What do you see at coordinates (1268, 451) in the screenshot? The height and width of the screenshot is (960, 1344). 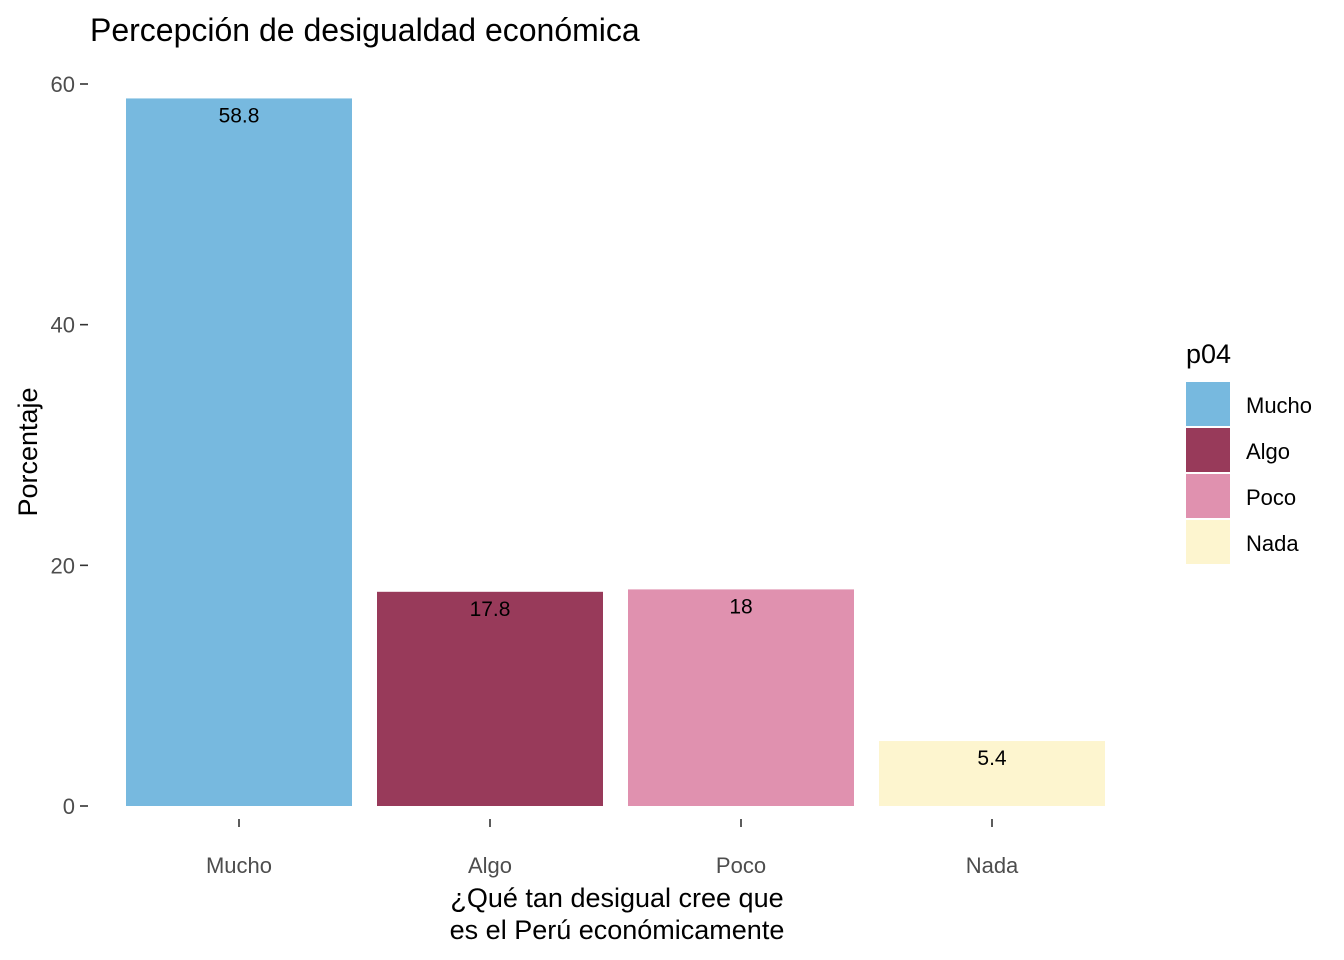 I see `legend-label-algo: Algo` at bounding box center [1268, 451].